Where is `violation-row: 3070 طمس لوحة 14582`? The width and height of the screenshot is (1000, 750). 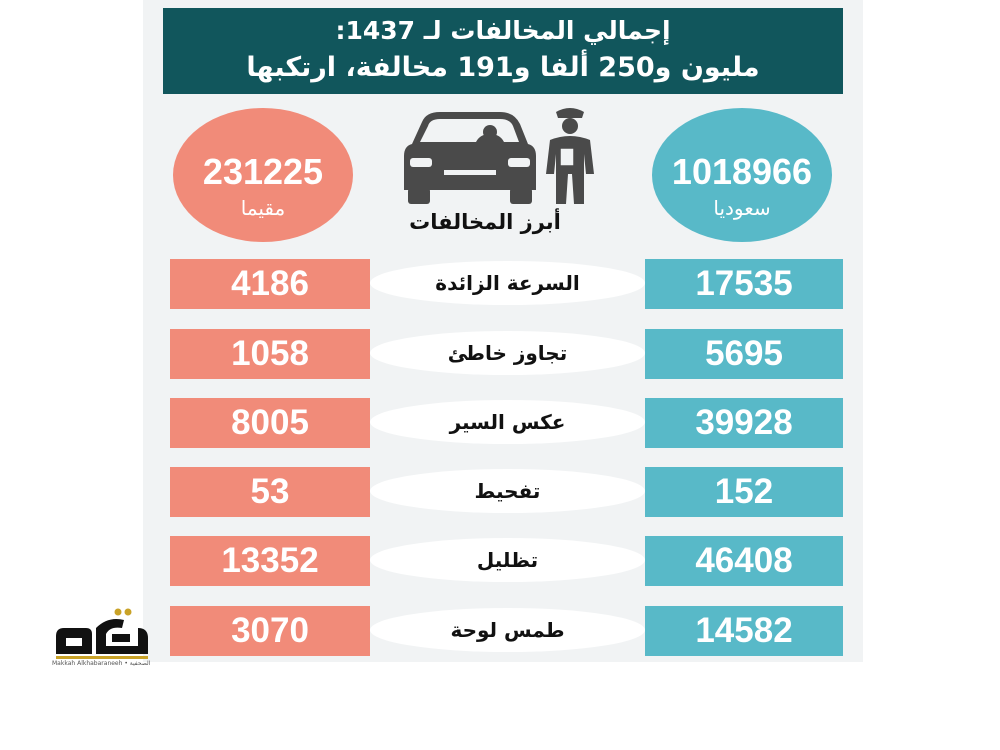 violation-row: 3070 طمس لوحة 14582 is located at coordinates (503, 631).